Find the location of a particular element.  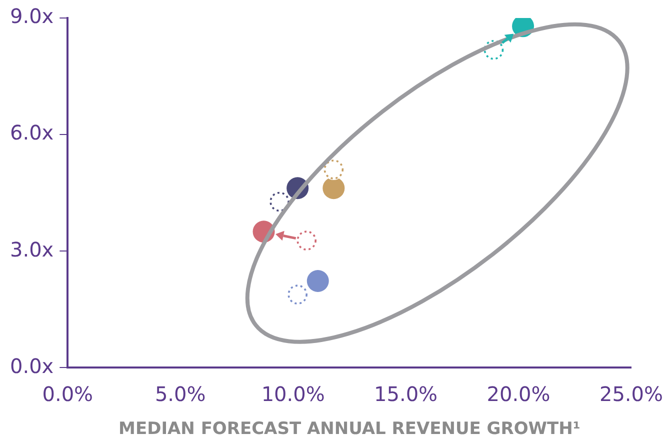

x-tick-label: 10.0% is located at coordinates (293, 394).